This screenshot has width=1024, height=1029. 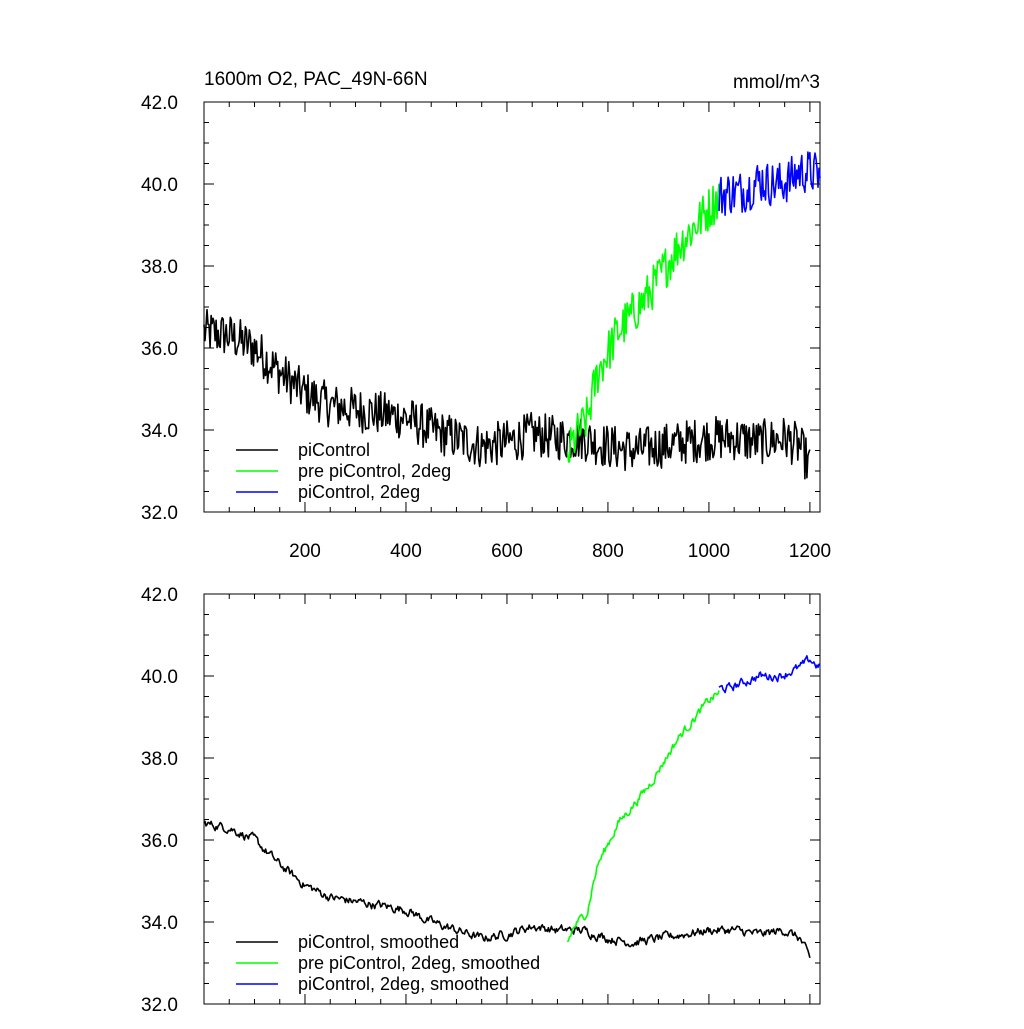 I want to click on x-tick-label: 800, so click(x=608, y=551).